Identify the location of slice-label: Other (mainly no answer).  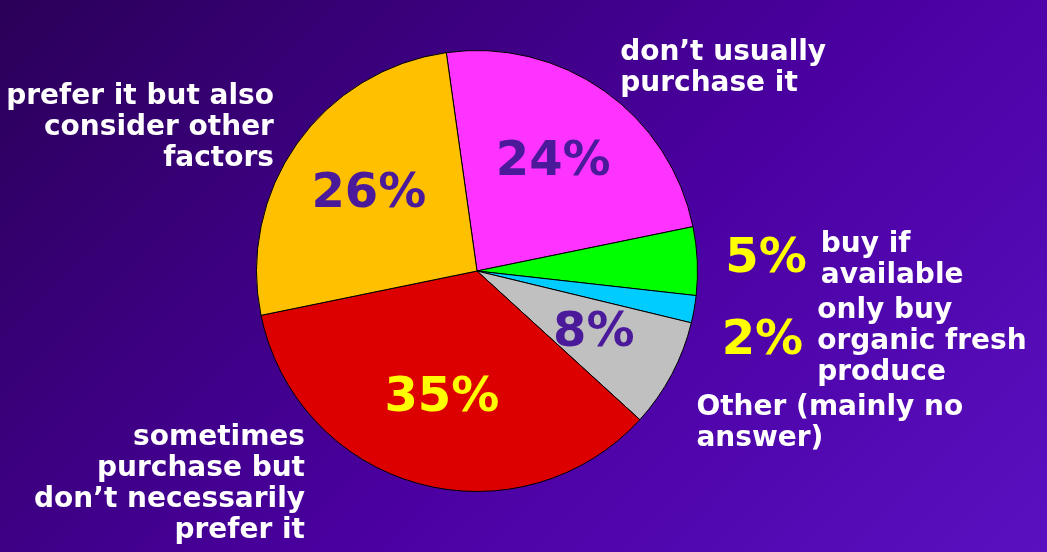
(830, 420).